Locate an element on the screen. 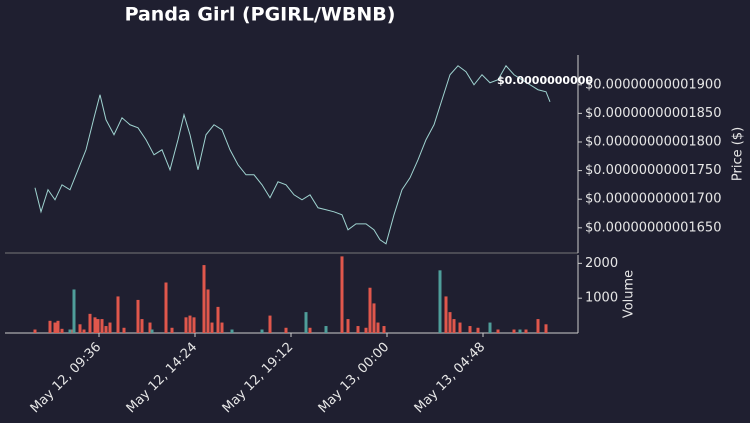 This screenshot has height=423, width=750. y-tick-label: $0.00000000001750 is located at coordinates (653, 170).